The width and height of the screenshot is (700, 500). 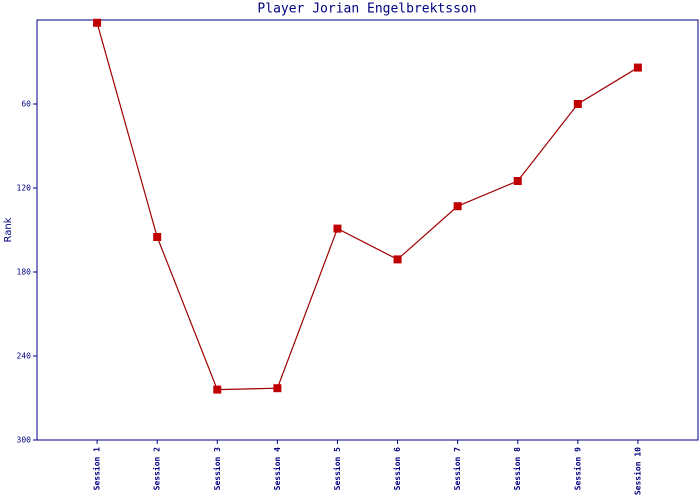 What do you see at coordinates (24, 188) in the screenshot?
I see `y-tick-label: 120` at bounding box center [24, 188].